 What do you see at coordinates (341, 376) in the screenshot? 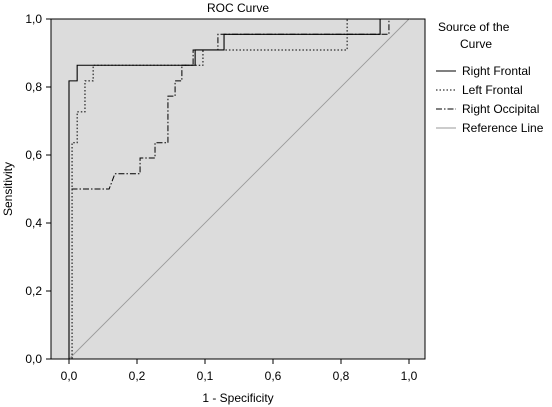
I see `x-tick-label: 0,8` at bounding box center [341, 376].